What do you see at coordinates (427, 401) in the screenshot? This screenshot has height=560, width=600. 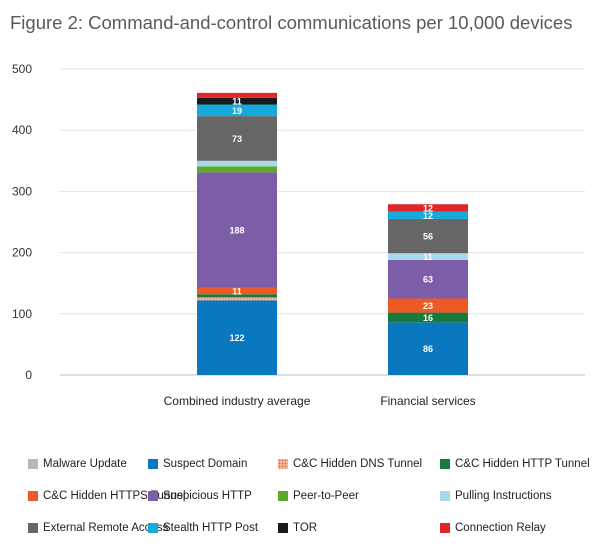 I see `x-category-label: Financial services` at bounding box center [427, 401].